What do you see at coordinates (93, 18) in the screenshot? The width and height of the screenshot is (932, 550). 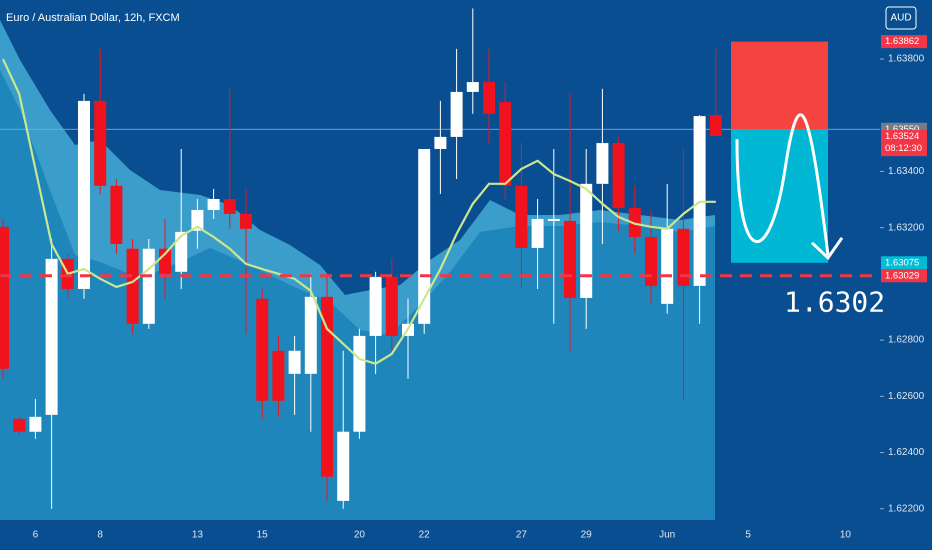 I see `chart-title: Euro / Australian Dollar, 12h, FXCM` at bounding box center [93, 18].